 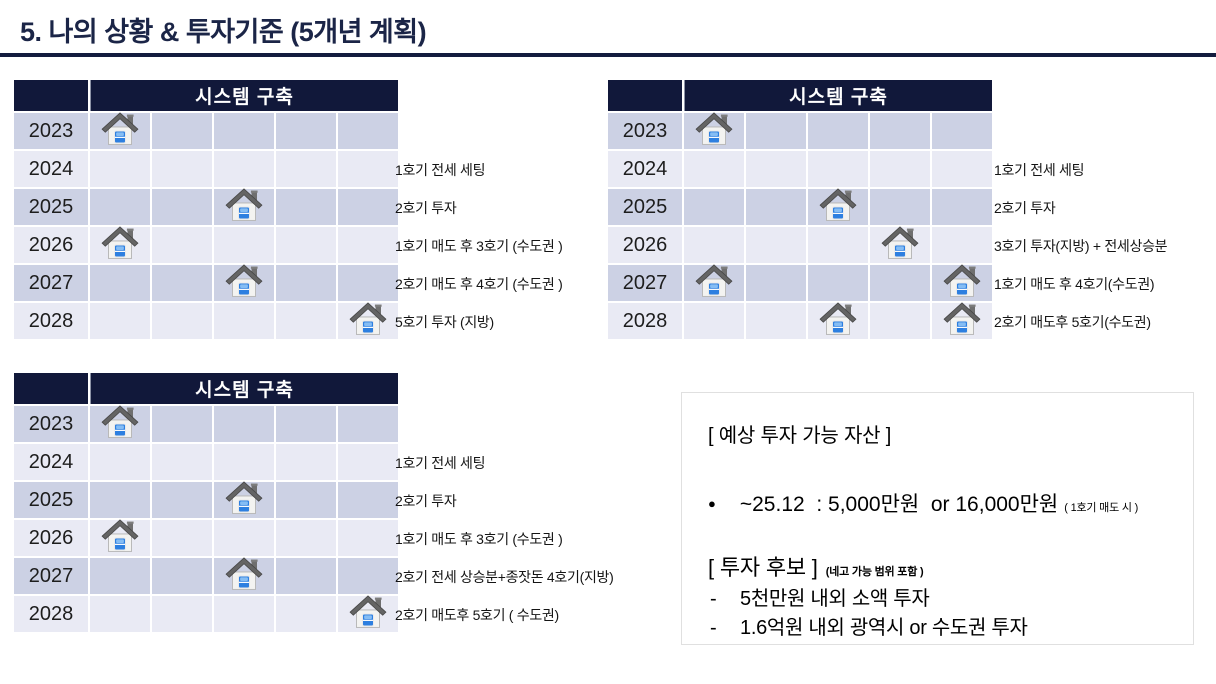 I want to click on plan-annotation: 2호기 매도후 5호기(수도권), so click(x=1072, y=322).